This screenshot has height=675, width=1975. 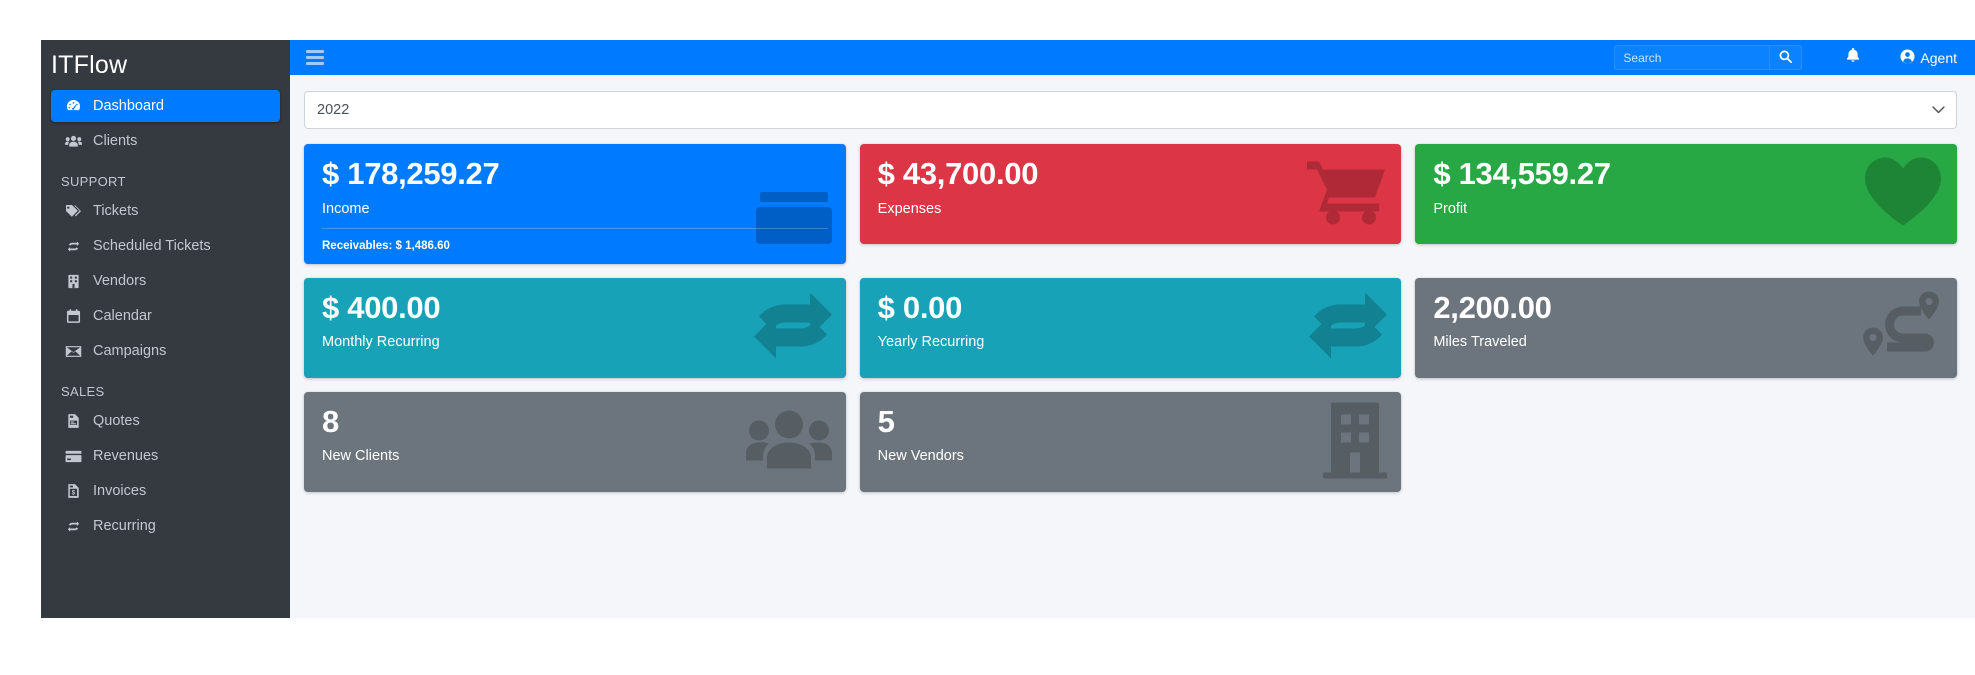 I want to click on sidebar-item-label: Campaigns, so click(x=130, y=351).